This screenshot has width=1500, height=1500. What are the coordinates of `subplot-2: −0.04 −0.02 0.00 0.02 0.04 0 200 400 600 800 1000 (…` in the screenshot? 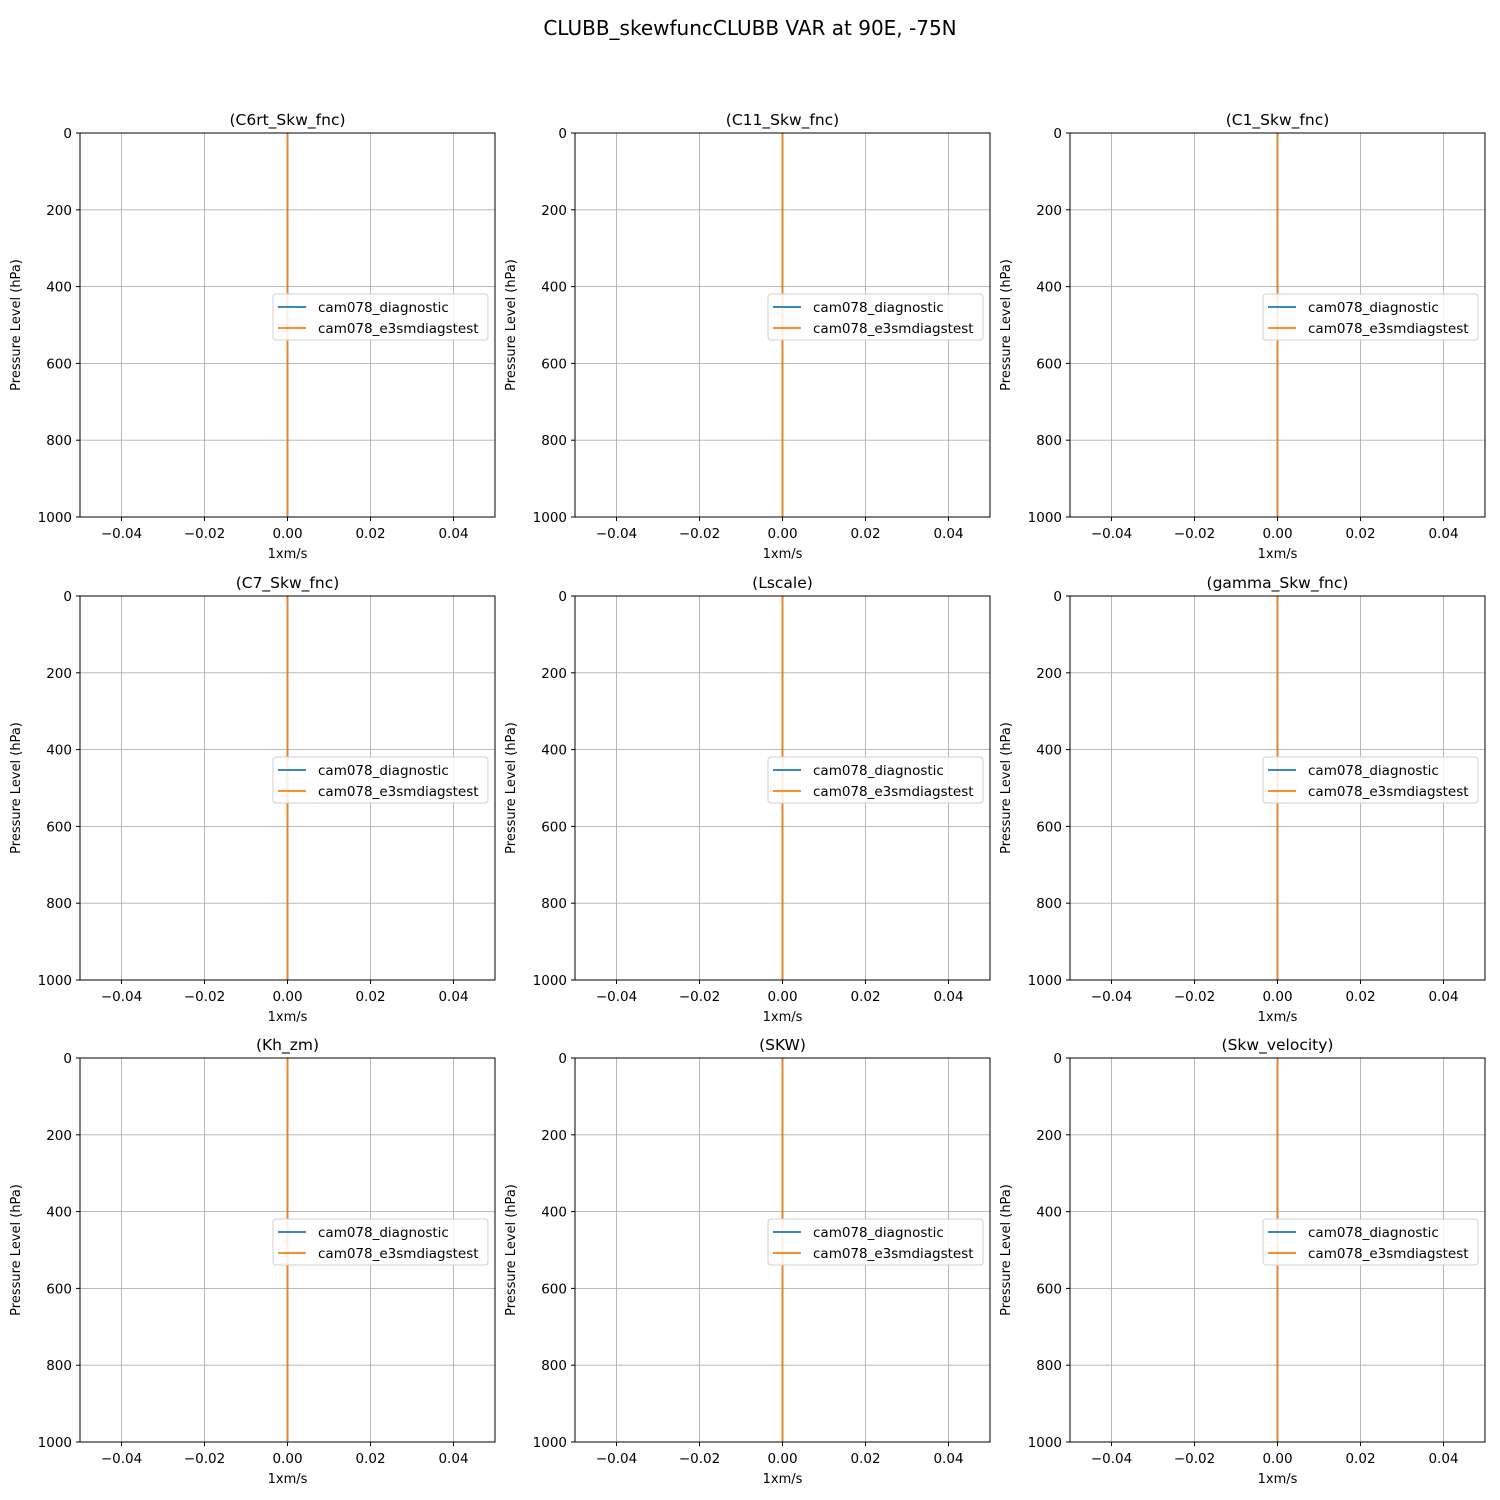 It's located at (747, 336).